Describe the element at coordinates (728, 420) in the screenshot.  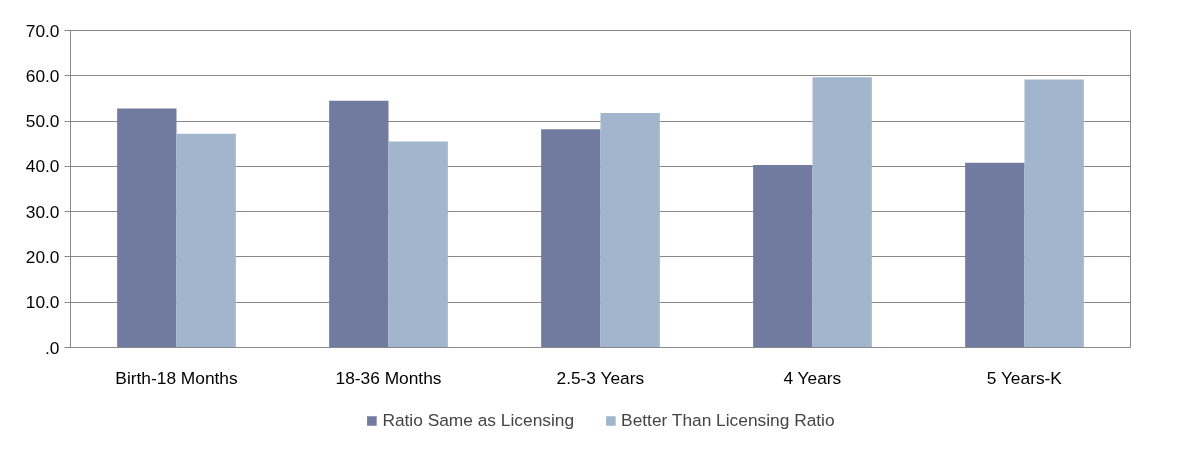
I see `legend-label: Better Than Licensing Ratio` at that location.